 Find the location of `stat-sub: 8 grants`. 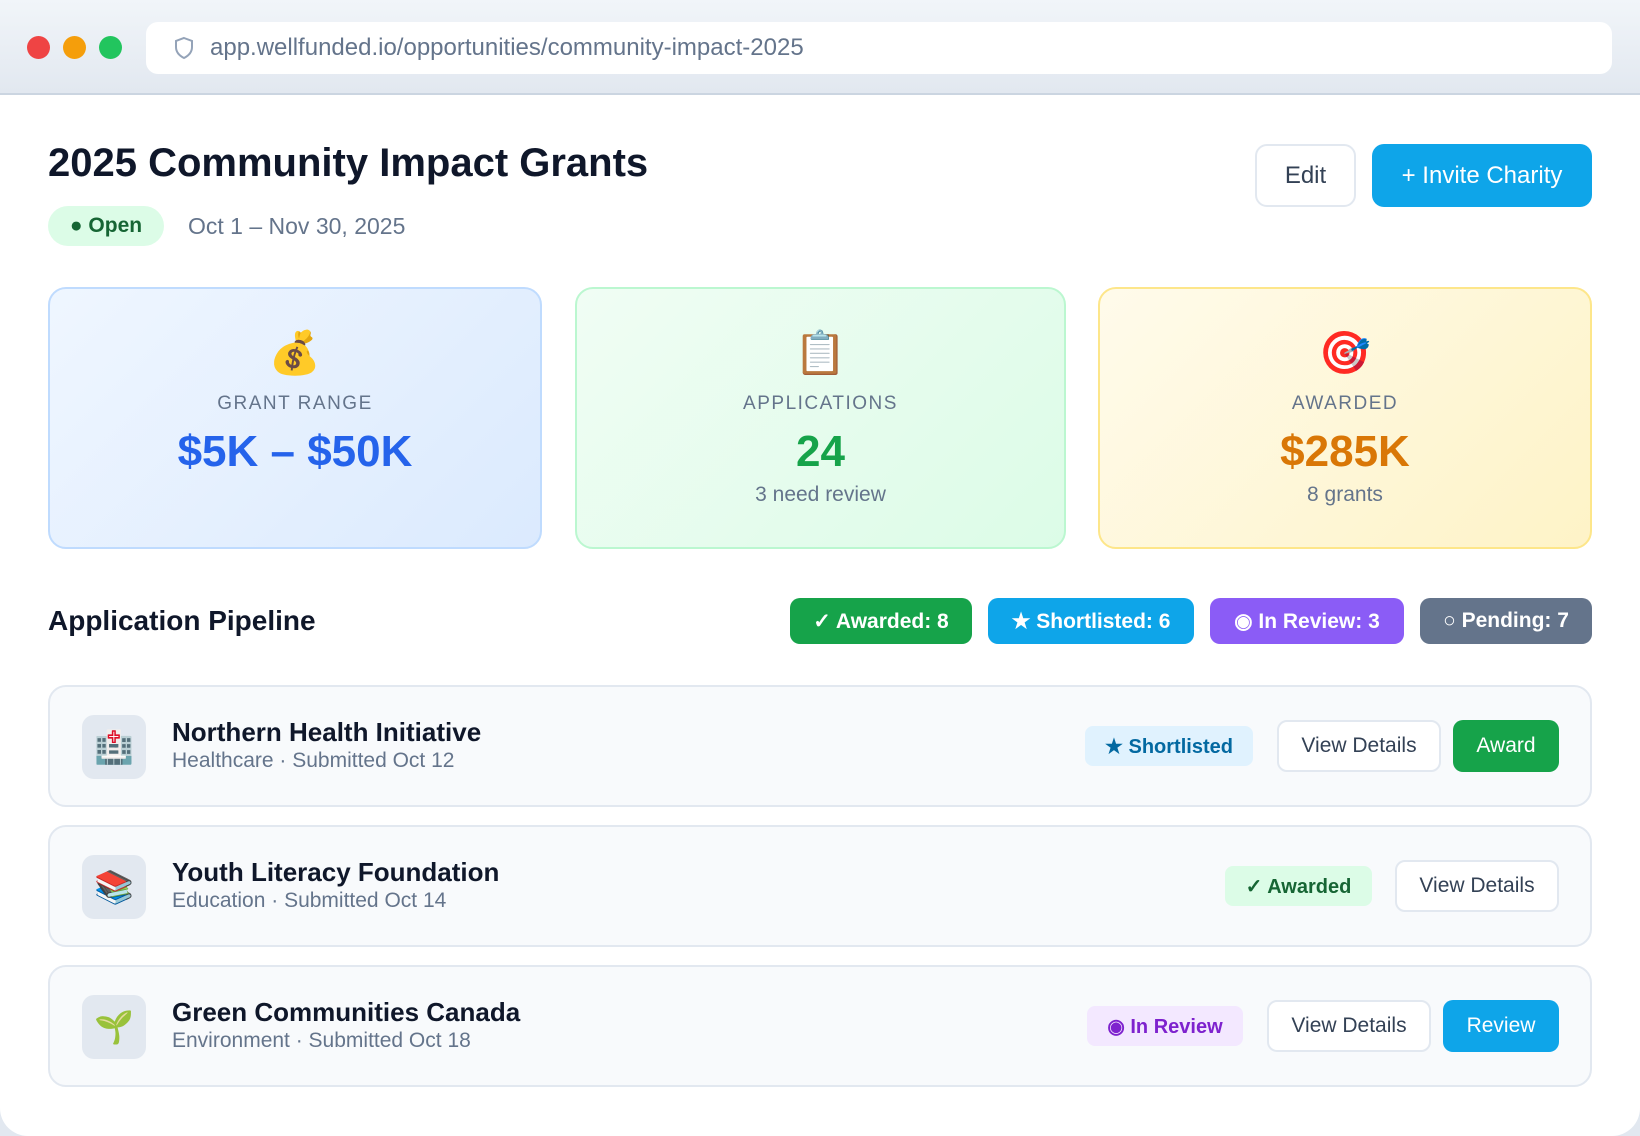

stat-sub: 8 grants is located at coordinates (1345, 494).